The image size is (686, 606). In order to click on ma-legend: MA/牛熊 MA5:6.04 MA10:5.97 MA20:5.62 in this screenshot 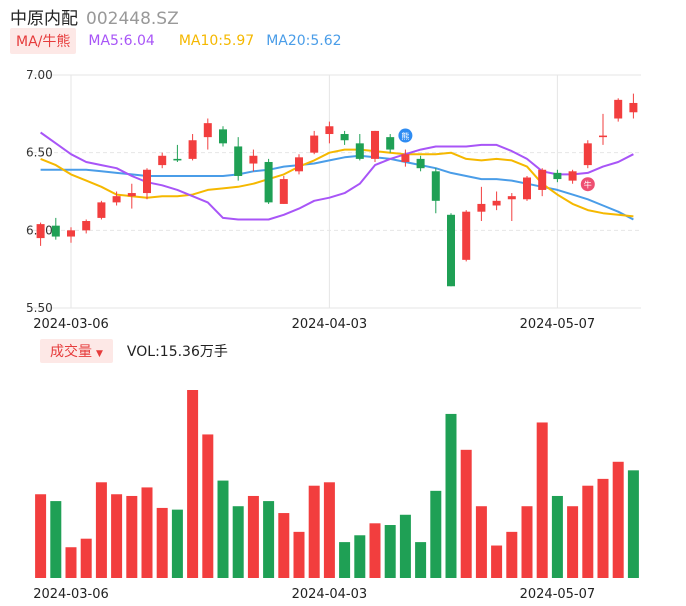, I will do `click(176, 41)`.